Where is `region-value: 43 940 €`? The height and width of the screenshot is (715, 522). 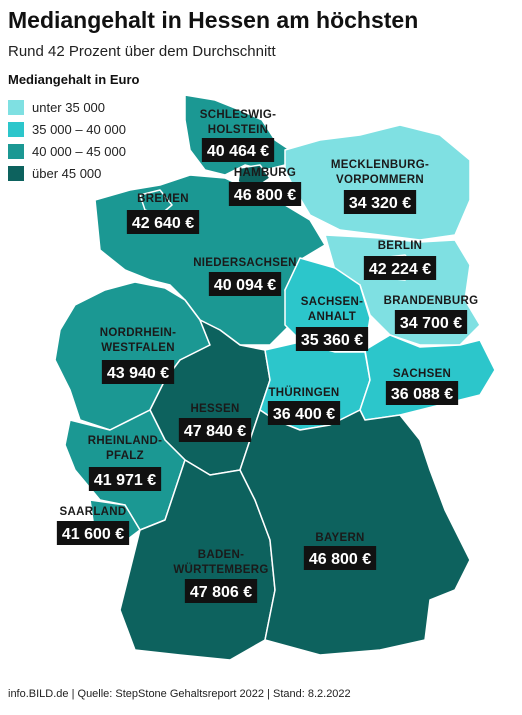
region-value: 43 940 € is located at coordinates (138, 373).